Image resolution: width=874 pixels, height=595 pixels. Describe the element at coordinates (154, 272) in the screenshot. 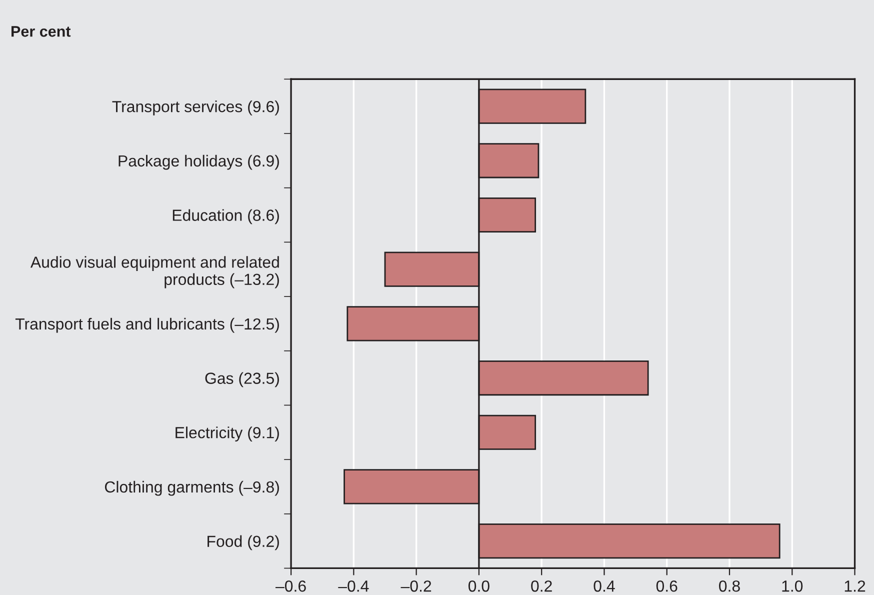

I see `y-tick-label: Audio visual equipment and related products (–13.2)` at that location.